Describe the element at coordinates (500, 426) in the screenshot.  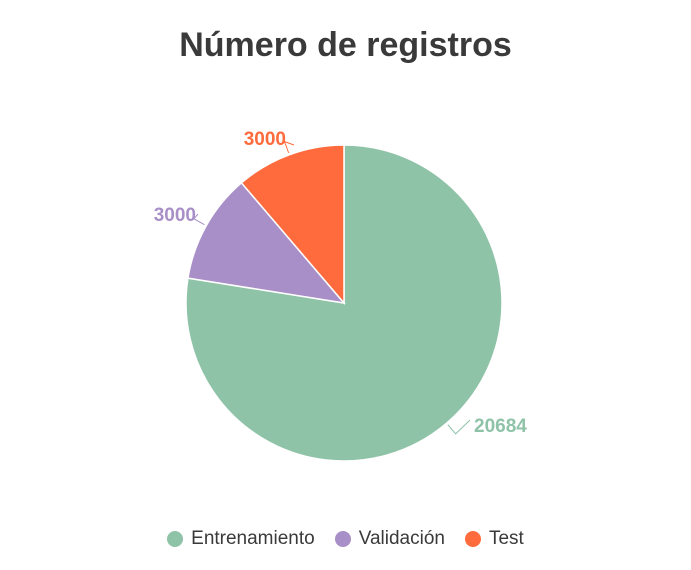
I see `data-label-entrenamiento: 20684` at that location.